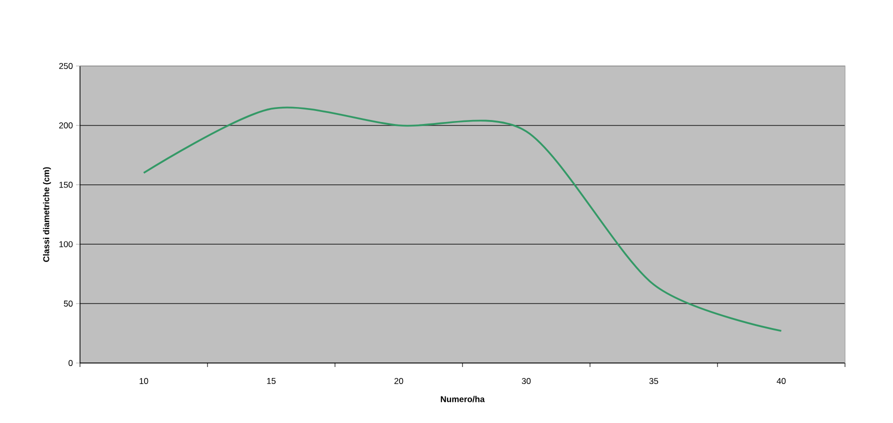 The width and height of the screenshot is (893, 423). Describe the element at coordinates (68, 303) in the screenshot. I see `y-tick-label: 50` at that location.